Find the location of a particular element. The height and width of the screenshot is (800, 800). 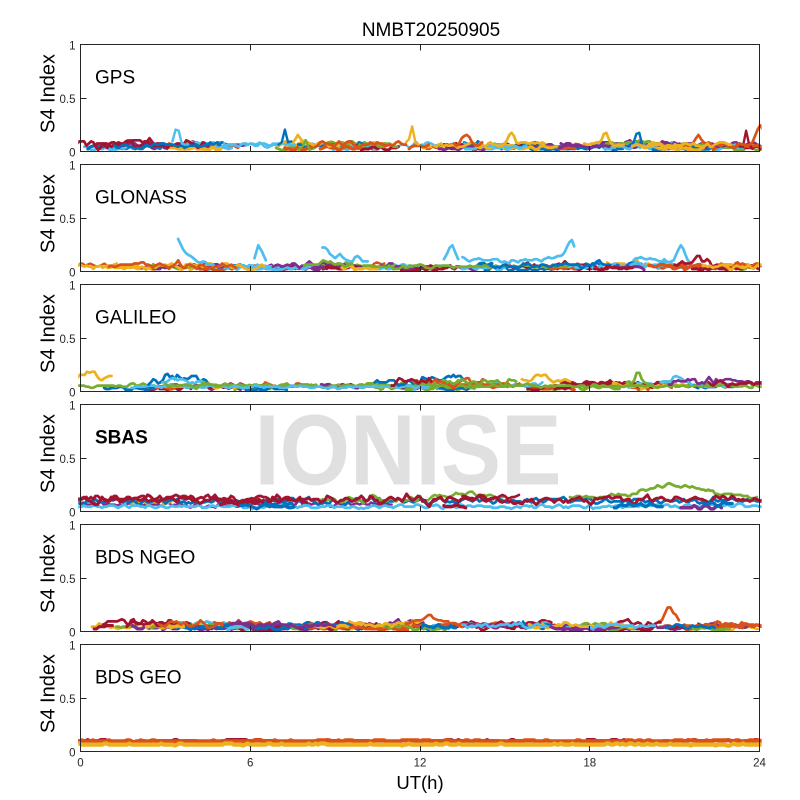

svg-text: NMBT20250905 is located at coordinates (431, 30).